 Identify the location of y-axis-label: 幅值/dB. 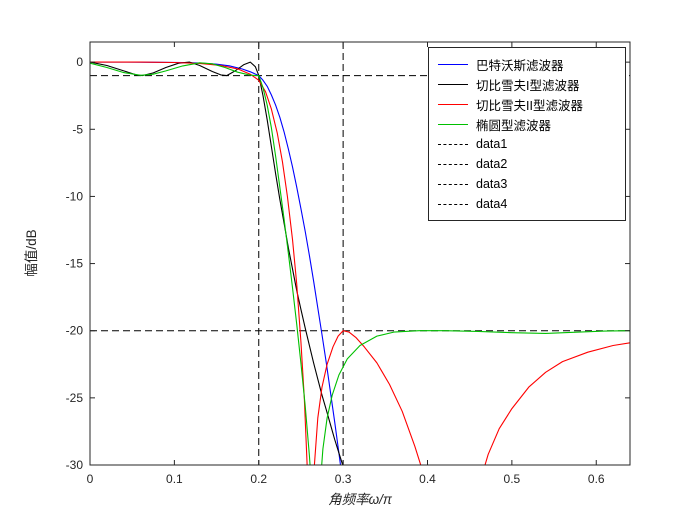
(31, 253).